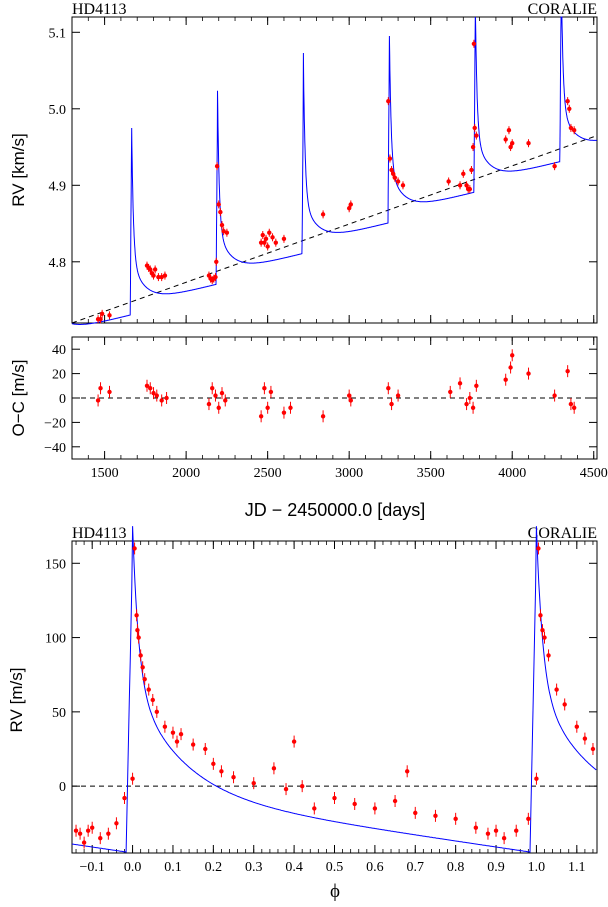 The height and width of the screenshot is (907, 608). What do you see at coordinates (512, 473) in the screenshot?
I see `oc-xtick-label: 4000` at bounding box center [512, 473].